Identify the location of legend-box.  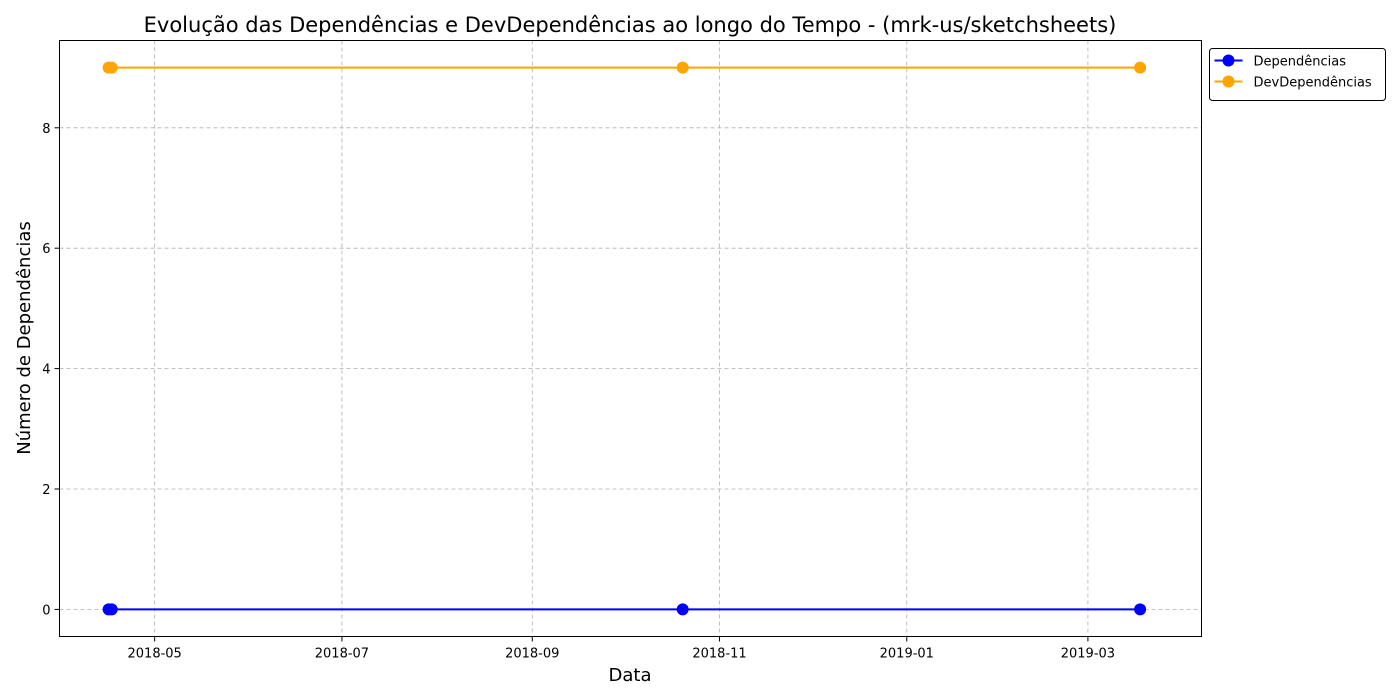
(1297, 74).